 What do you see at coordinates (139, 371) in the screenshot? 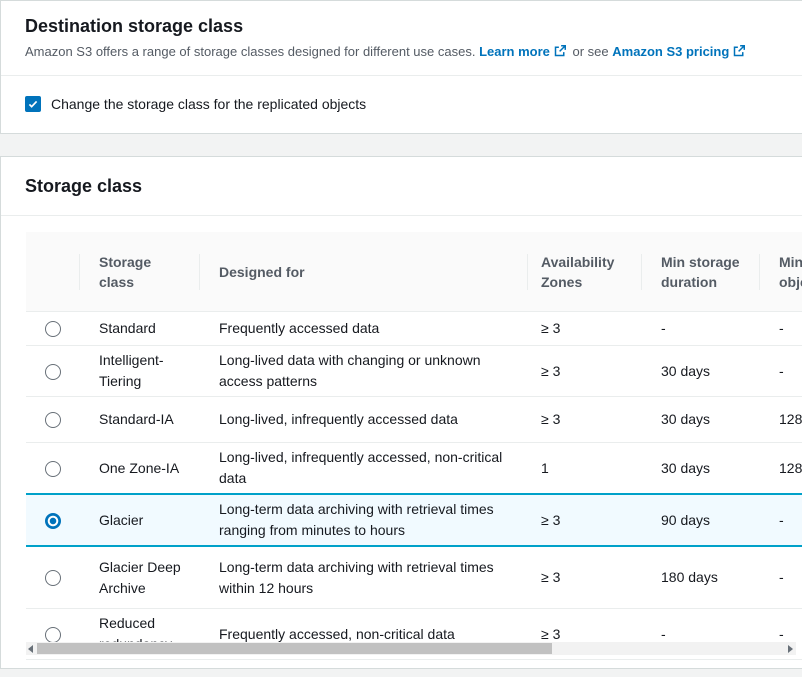
I see `storage-class-cell: Intelligent-Tiering` at bounding box center [139, 371].